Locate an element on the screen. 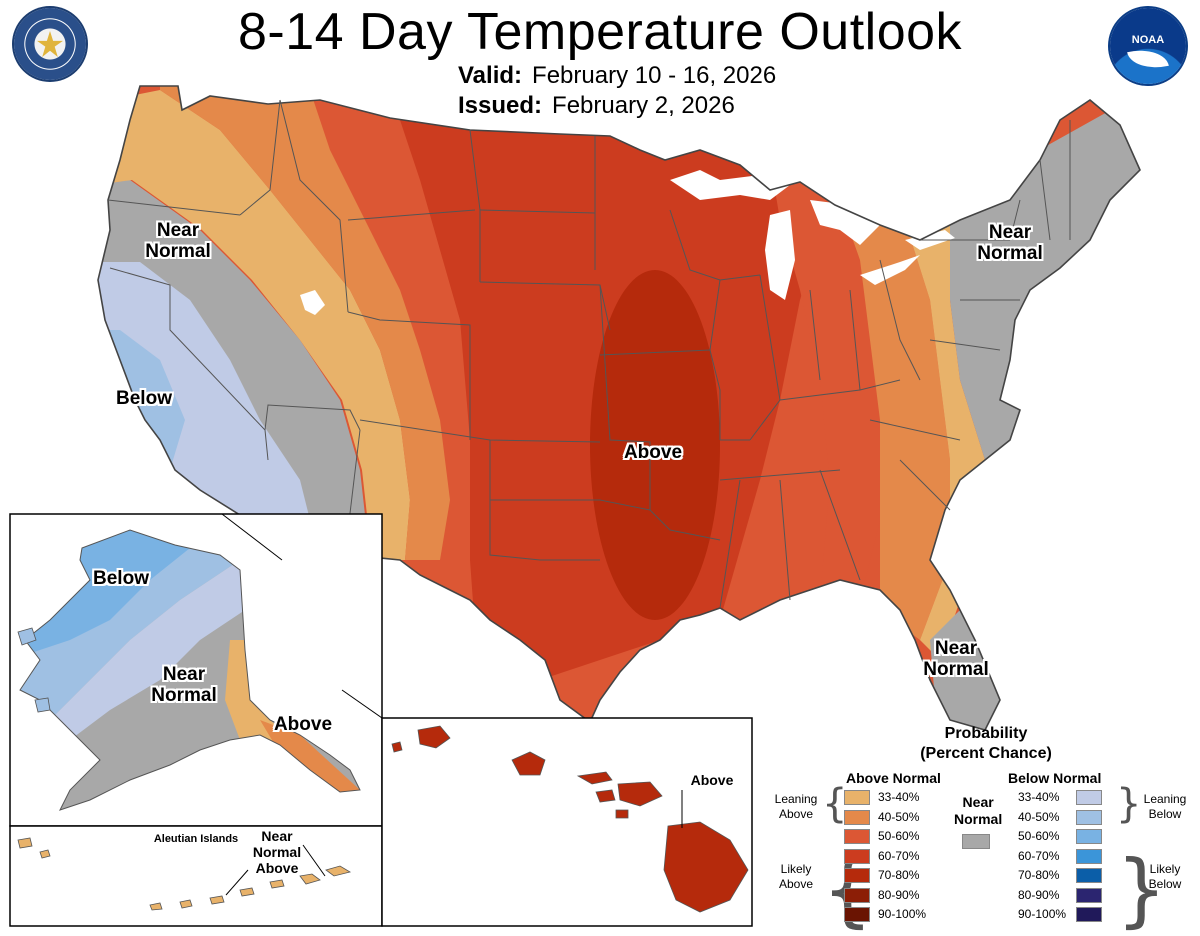 This screenshot has width=1200, height=936. alaska-leader-line is located at coordinates (252, 537).